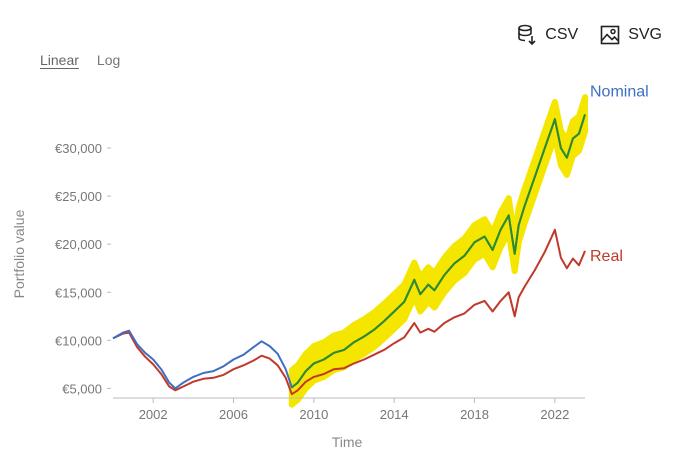 The width and height of the screenshot is (690, 461). Describe the element at coordinates (619, 91) in the screenshot. I see `series-label-nominal: Nominal` at that location.